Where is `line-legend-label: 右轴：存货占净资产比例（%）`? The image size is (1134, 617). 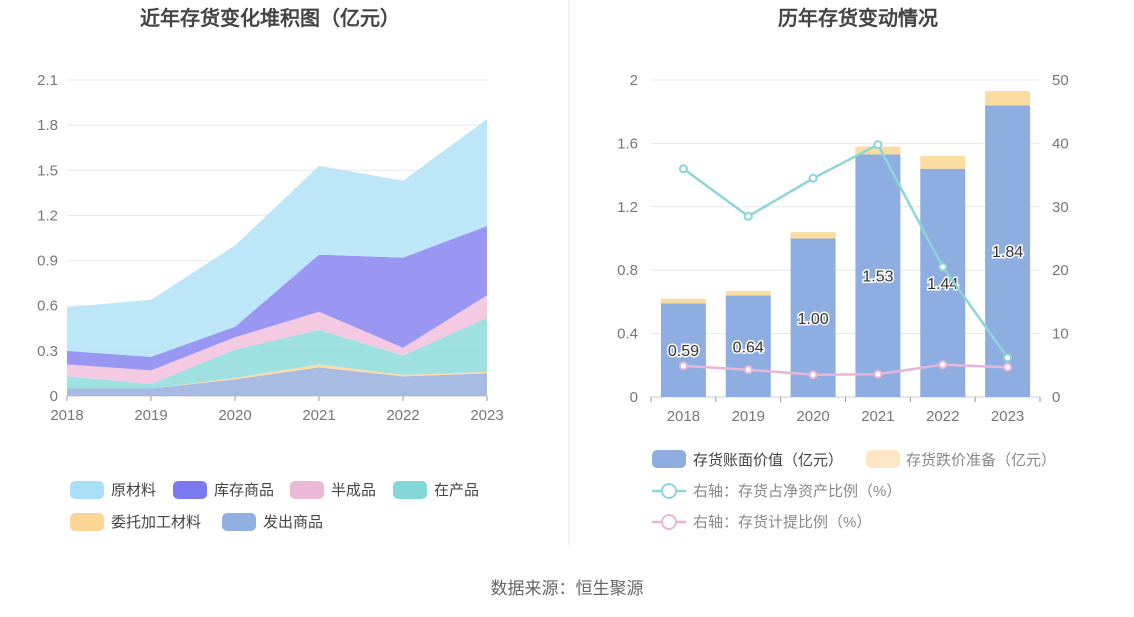
line-legend-label: 右轴：存货占净资产比例（%） is located at coordinates (797, 491).